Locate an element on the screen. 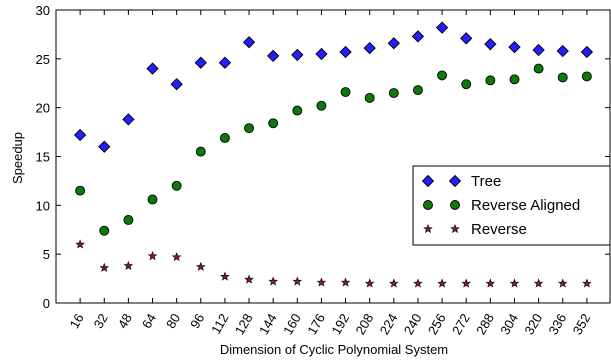 Image resolution: width=611 pixels, height=360 pixels. x-tick-label: 304 is located at coordinates (509, 324).